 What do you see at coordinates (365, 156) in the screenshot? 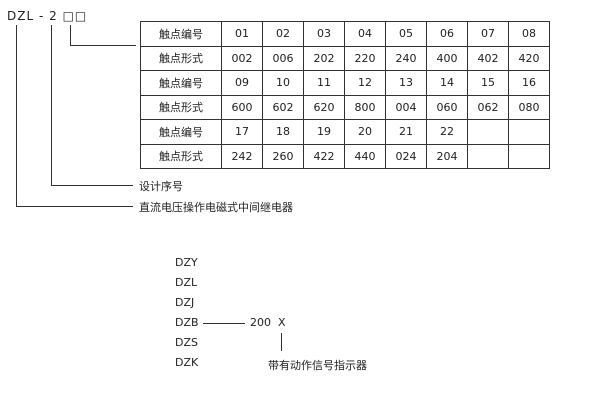
I see `table-cell: 440` at bounding box center [365, 156].